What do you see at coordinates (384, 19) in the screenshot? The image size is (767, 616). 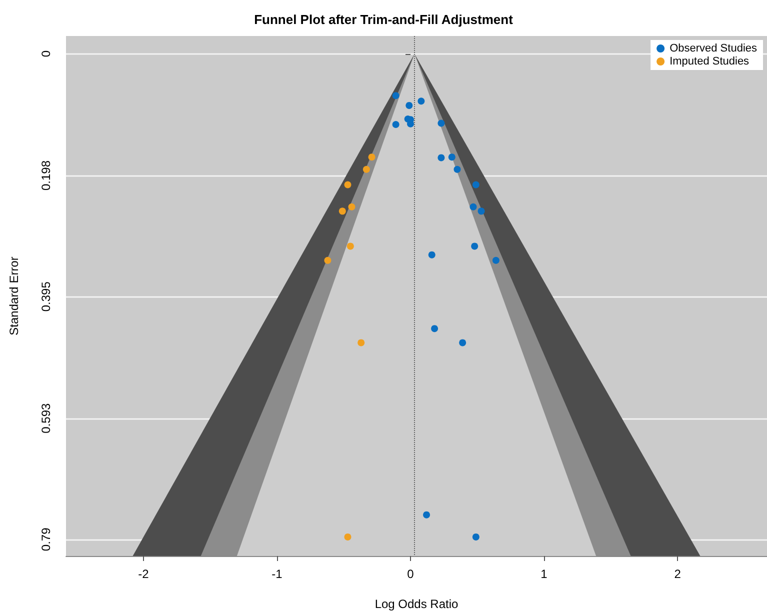 I see `chart-title: Funnel Plot after Trim-and-Fill Adjustment` at bounding box center [384, 19].